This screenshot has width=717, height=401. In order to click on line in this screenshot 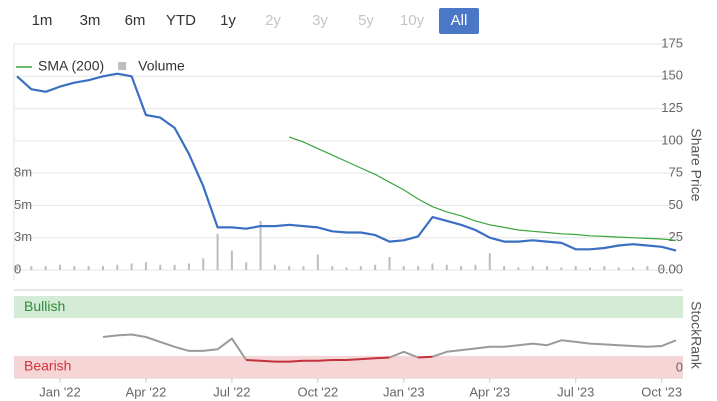, I will do `click(482, 188)`.